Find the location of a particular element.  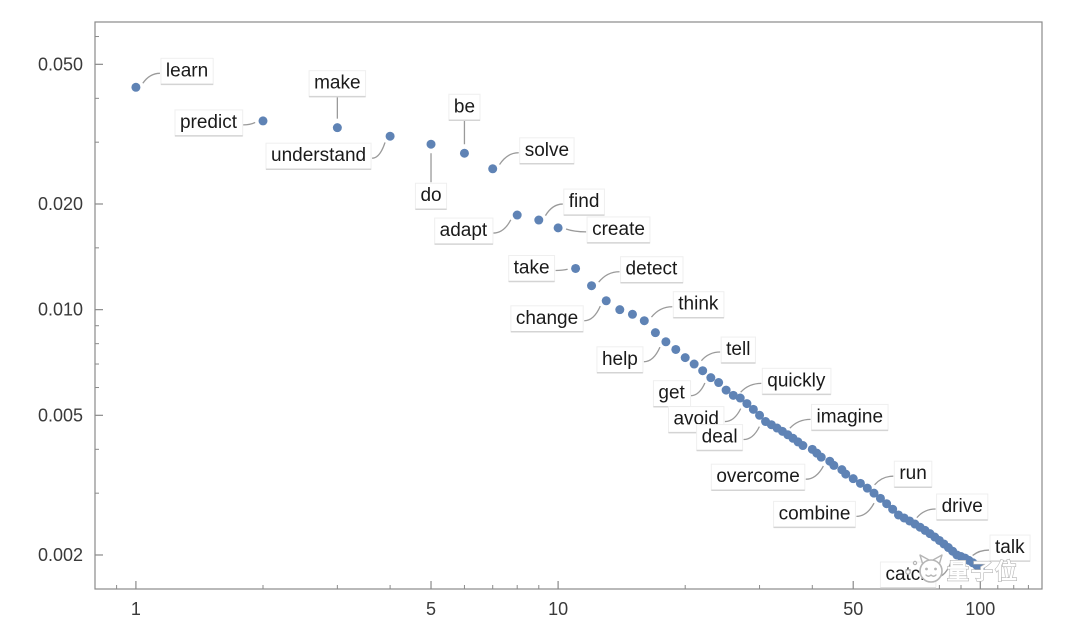

x-tick-label: 5 is located at coordinates (431, 609).